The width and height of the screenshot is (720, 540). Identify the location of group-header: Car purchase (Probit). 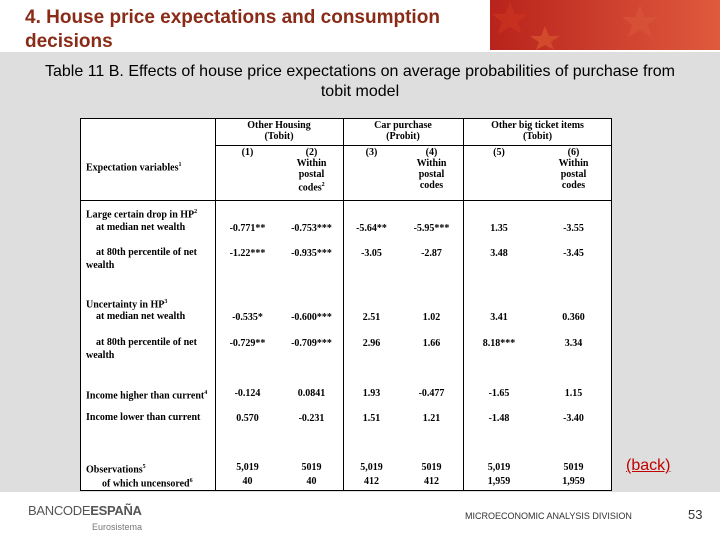
(403, 131).